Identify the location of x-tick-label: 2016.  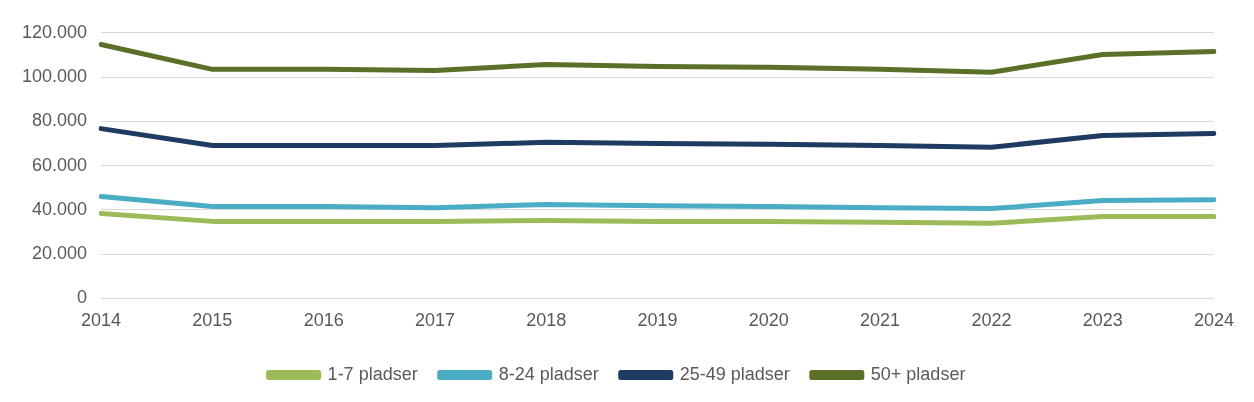
(323, 320).